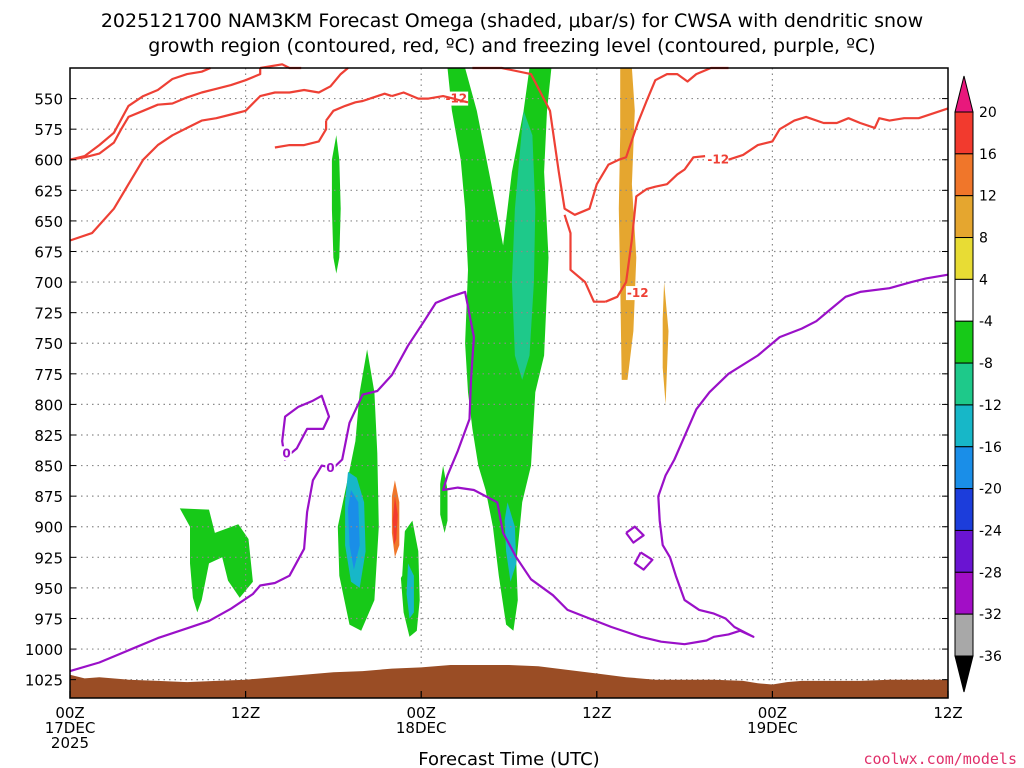 Image resolution: width=1024 pixels, height=768 pixels. I want to click on omega-region-ascent-b, so click(336, 204).